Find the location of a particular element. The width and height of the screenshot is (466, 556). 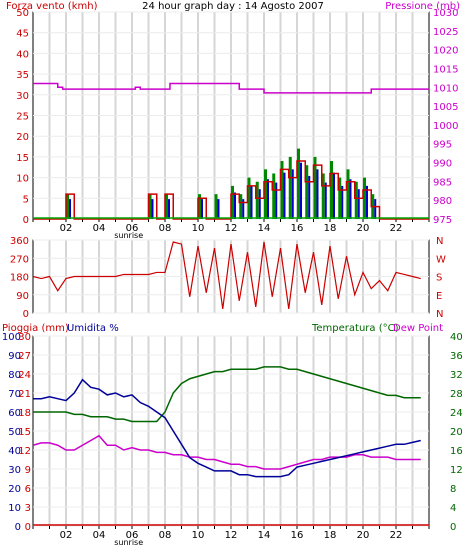

dewpoint-axis-title: Dew Point is located at coordinates (418, 328).